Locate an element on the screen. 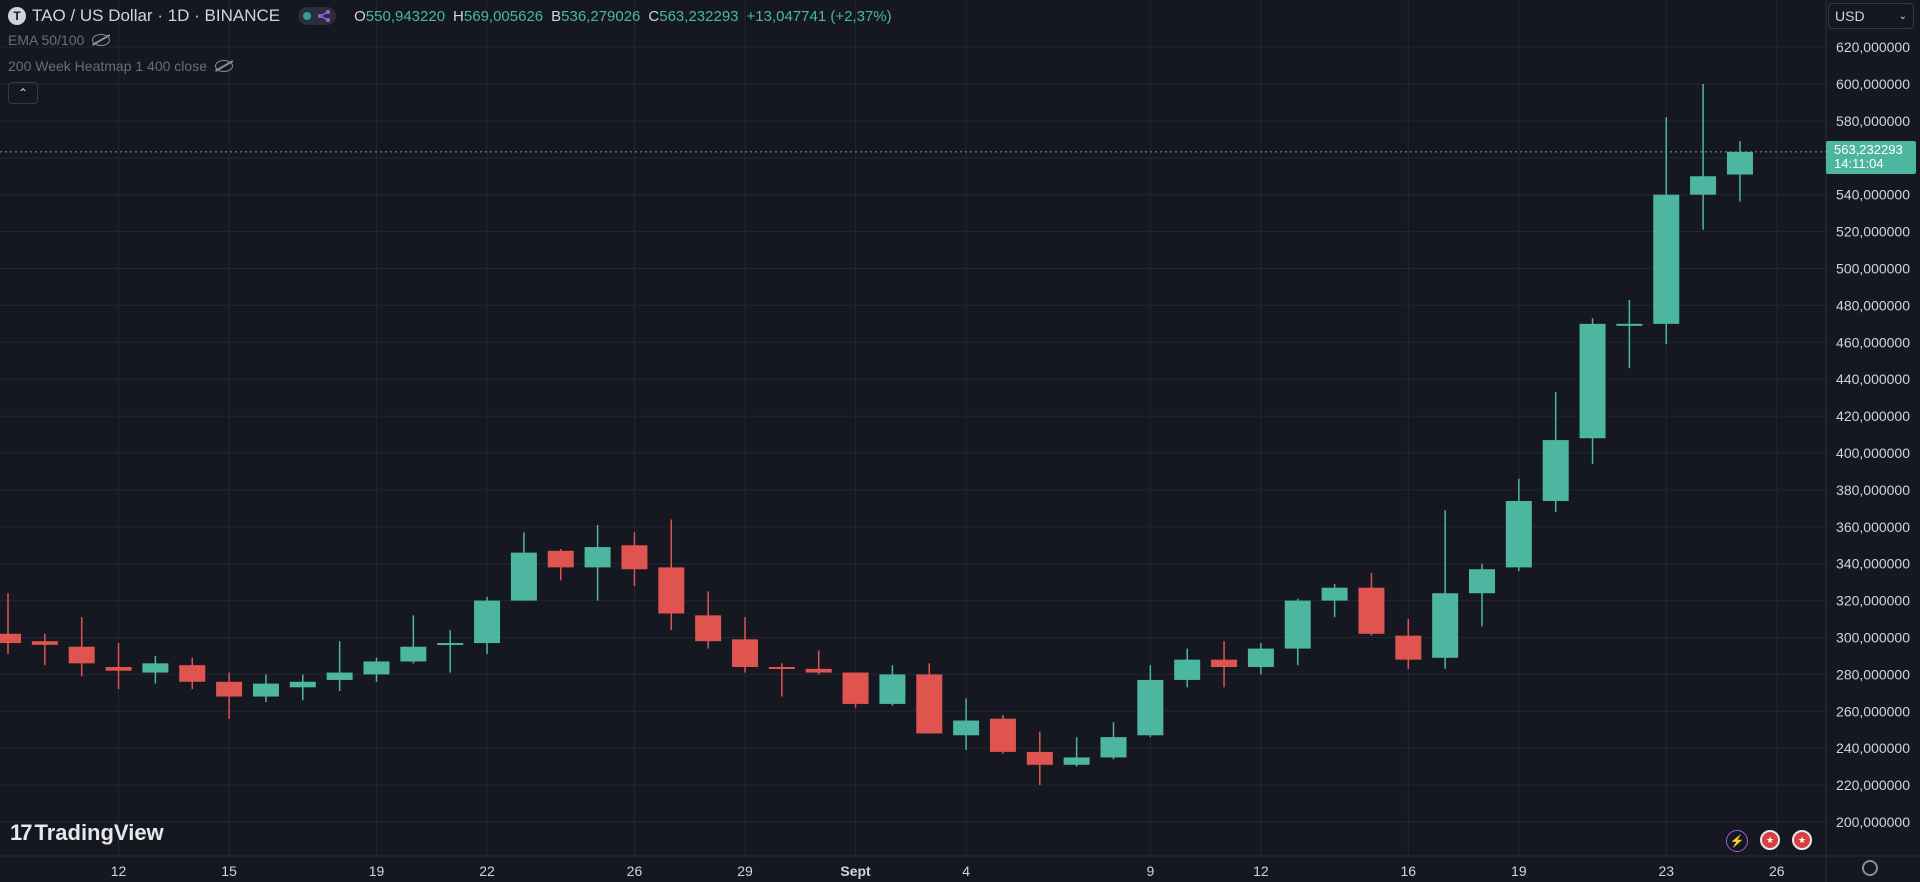  y-axis-tick-label: 280,000000 is located at coordinates (1873, 674).